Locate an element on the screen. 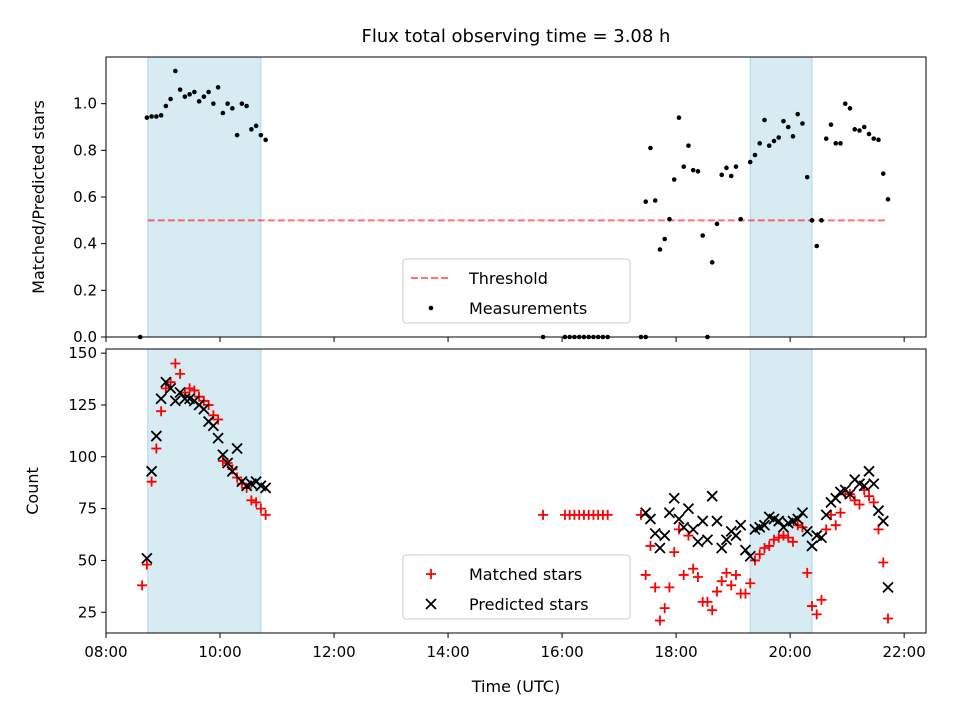 The width and height of the screenshot is (960, 720). y-tick-label: 0.4 is located at coordinates (85, 244).